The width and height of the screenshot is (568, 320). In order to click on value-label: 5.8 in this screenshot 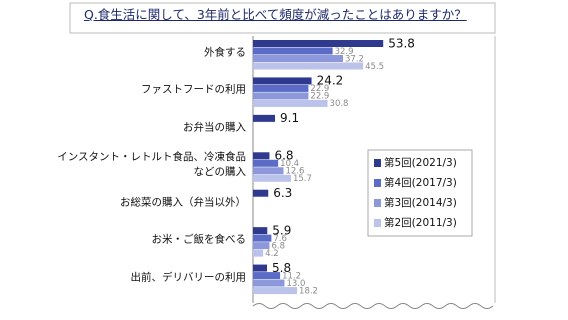, I will do `click(281, 268)`.